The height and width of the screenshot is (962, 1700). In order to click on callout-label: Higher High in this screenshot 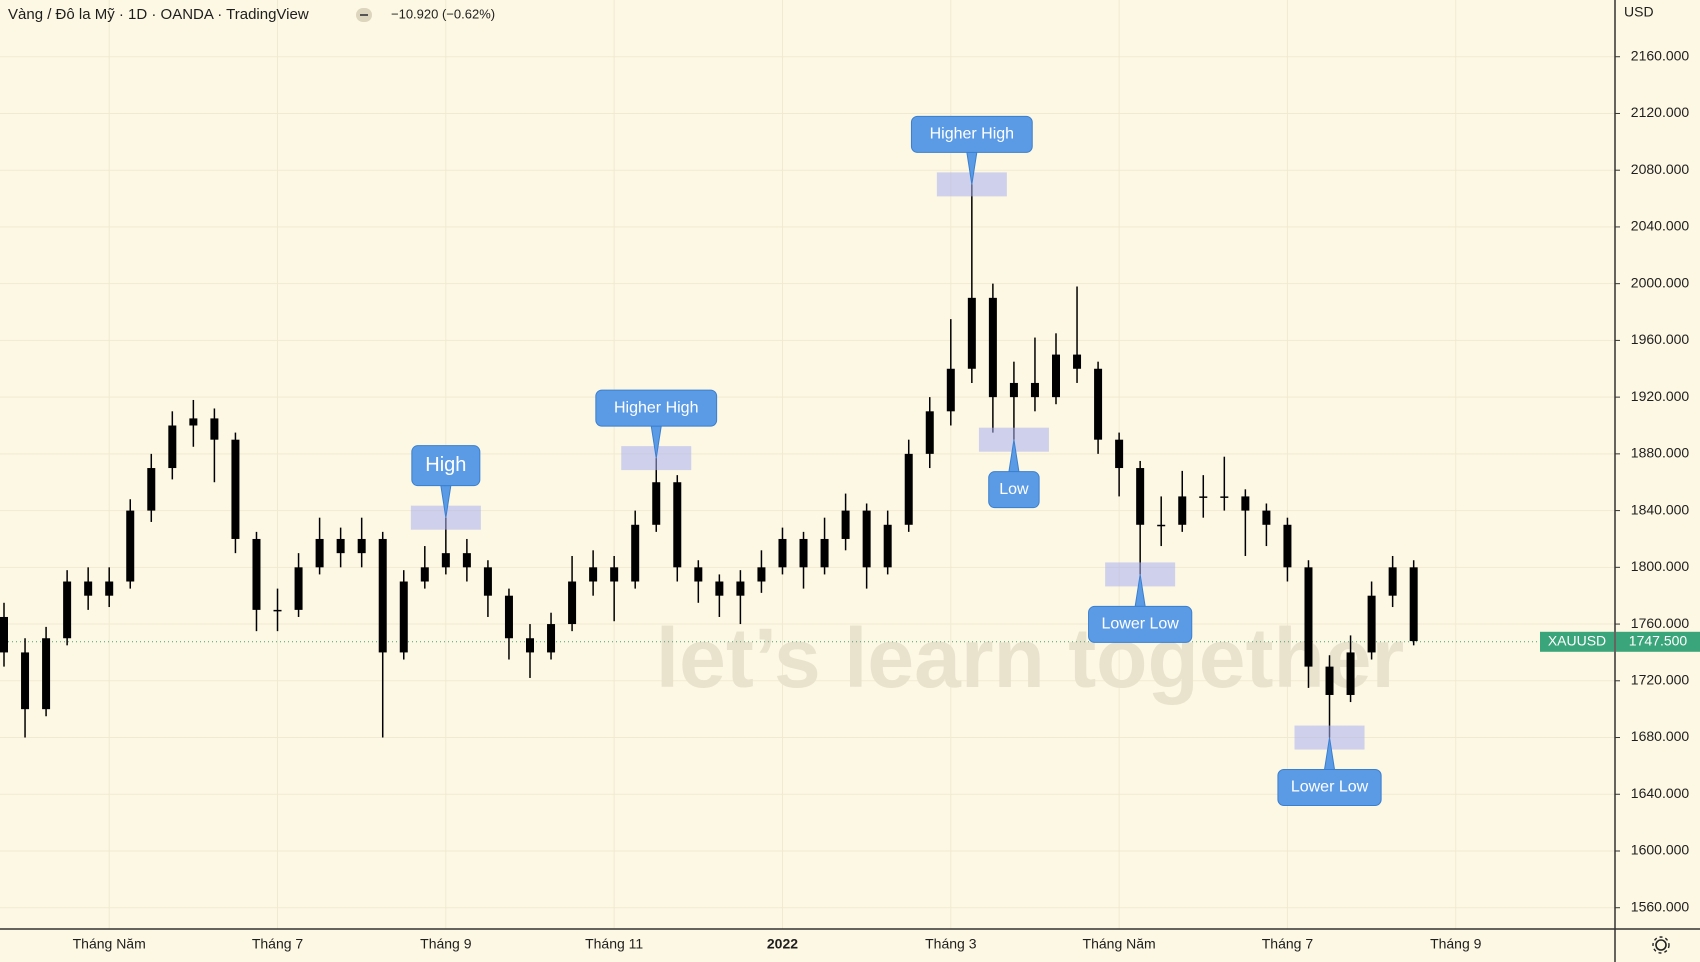, I will do `click(972, 134)`.